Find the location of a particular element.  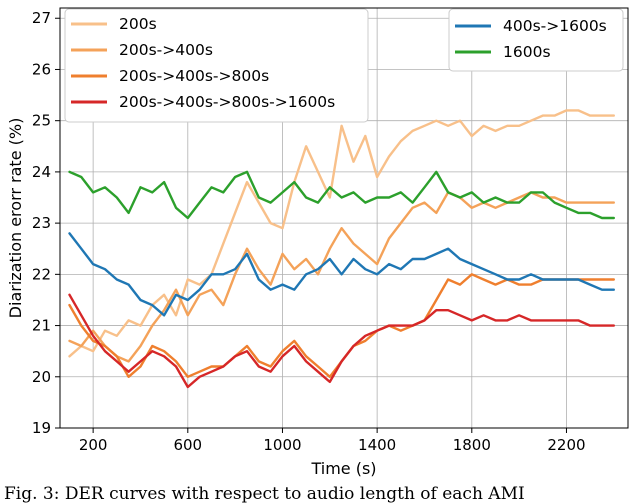

y-axis-label: Diarization erorr rate (%) is located at coordinates (15, 218).